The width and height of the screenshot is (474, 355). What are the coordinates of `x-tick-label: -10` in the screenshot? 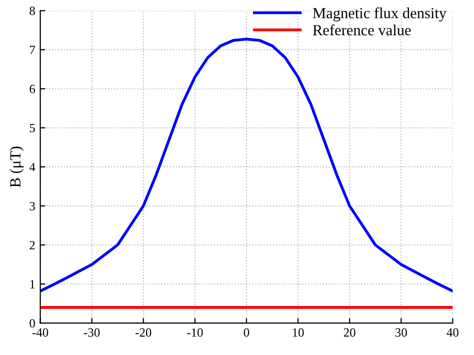 It's located at (195, 332).